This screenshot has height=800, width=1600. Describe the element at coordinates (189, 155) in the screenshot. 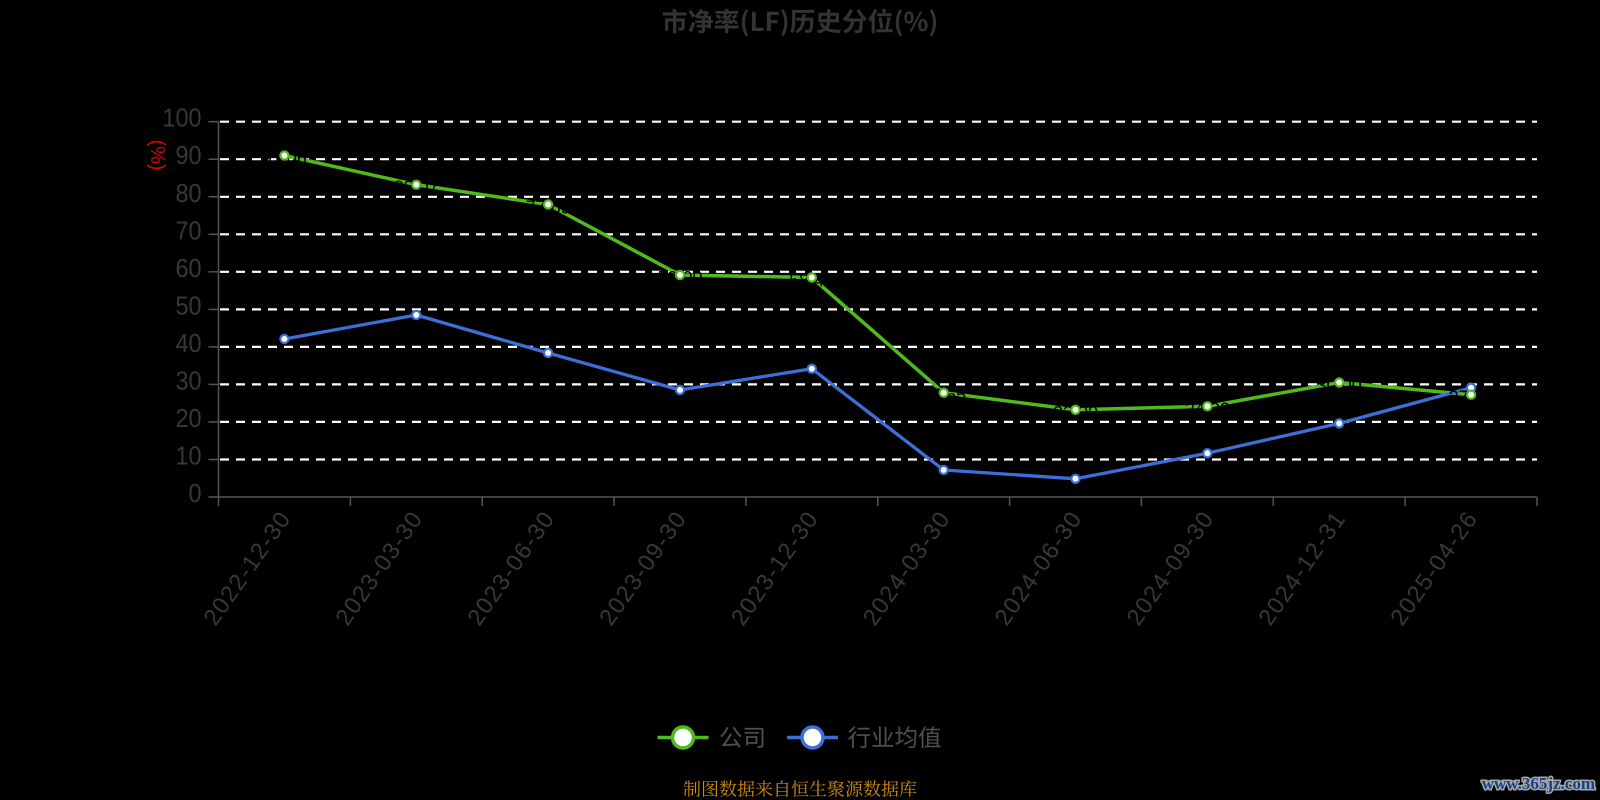

I see `svg-text: 90` at that location.